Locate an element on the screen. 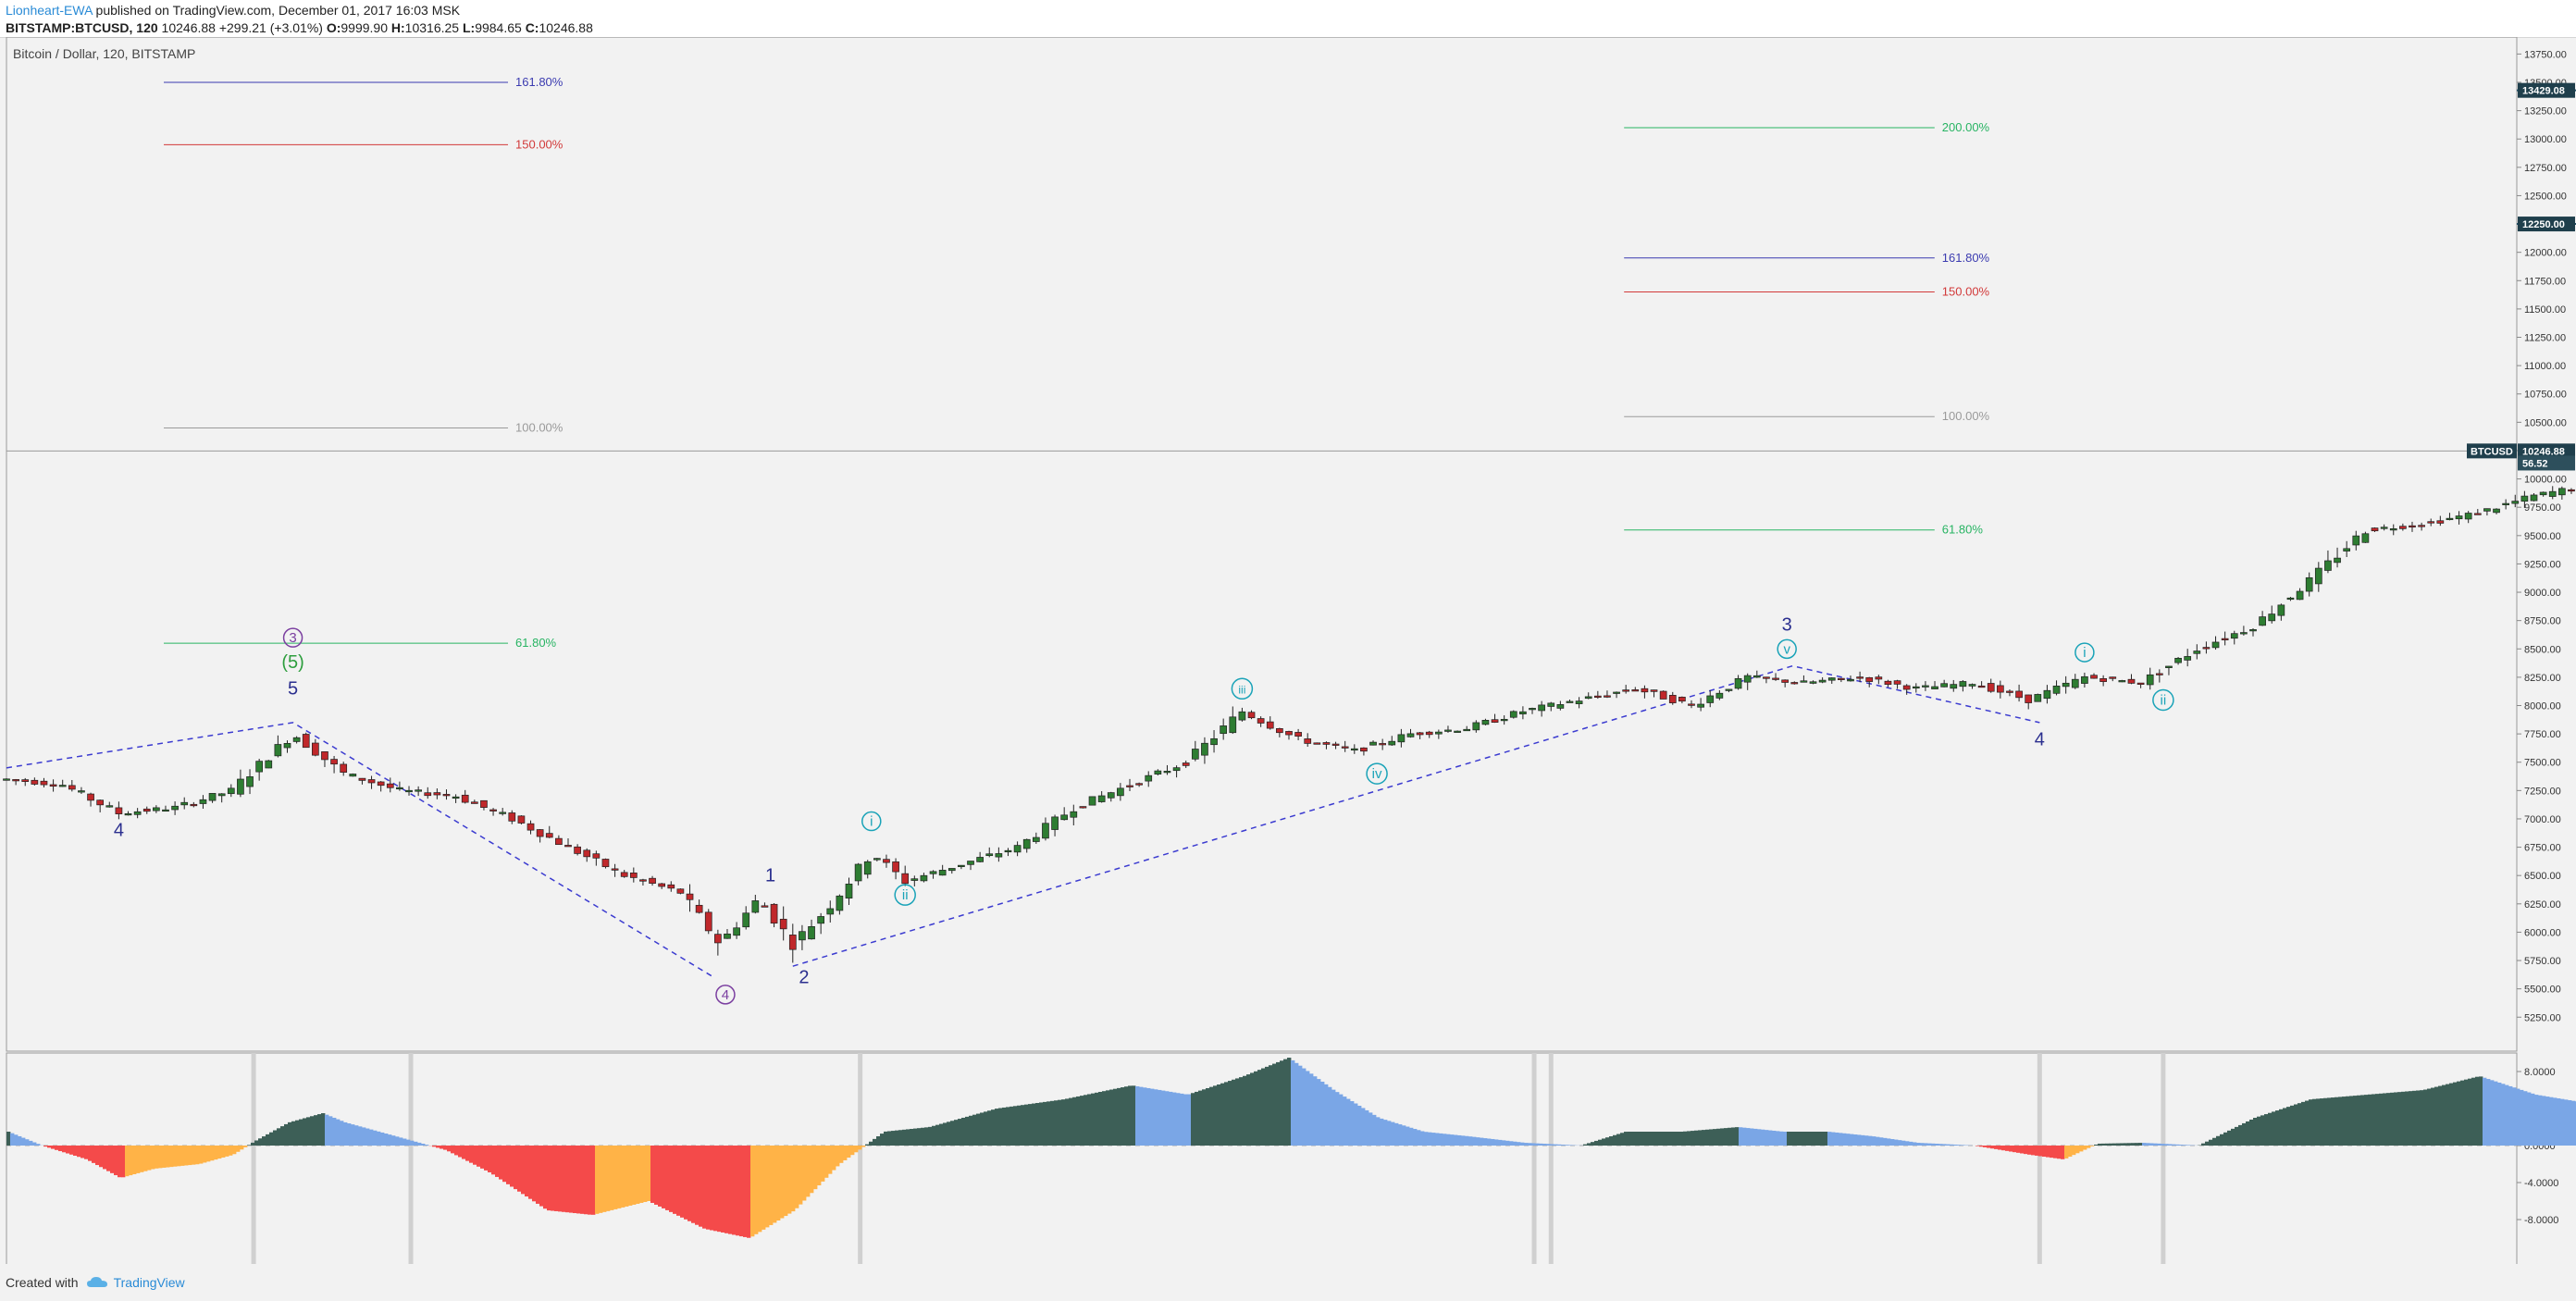 Image resolution: width=2576 pixels, height=1301 pixels. y-tick-label: 11500.00 is located at coordinates (2545, 310).